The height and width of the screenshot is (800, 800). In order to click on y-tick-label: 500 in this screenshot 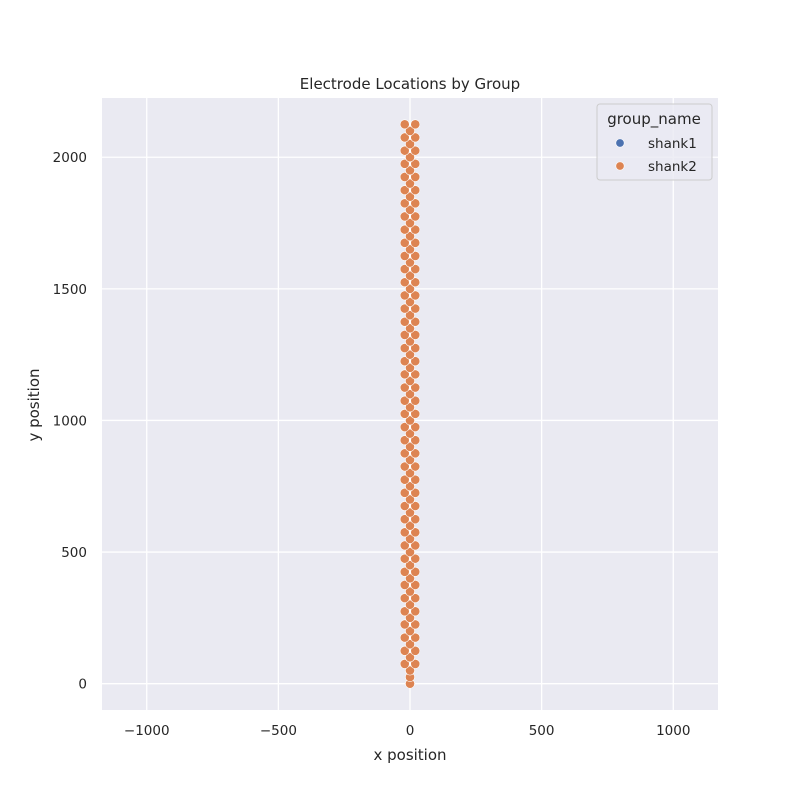, I will do `click(74, 553)`.